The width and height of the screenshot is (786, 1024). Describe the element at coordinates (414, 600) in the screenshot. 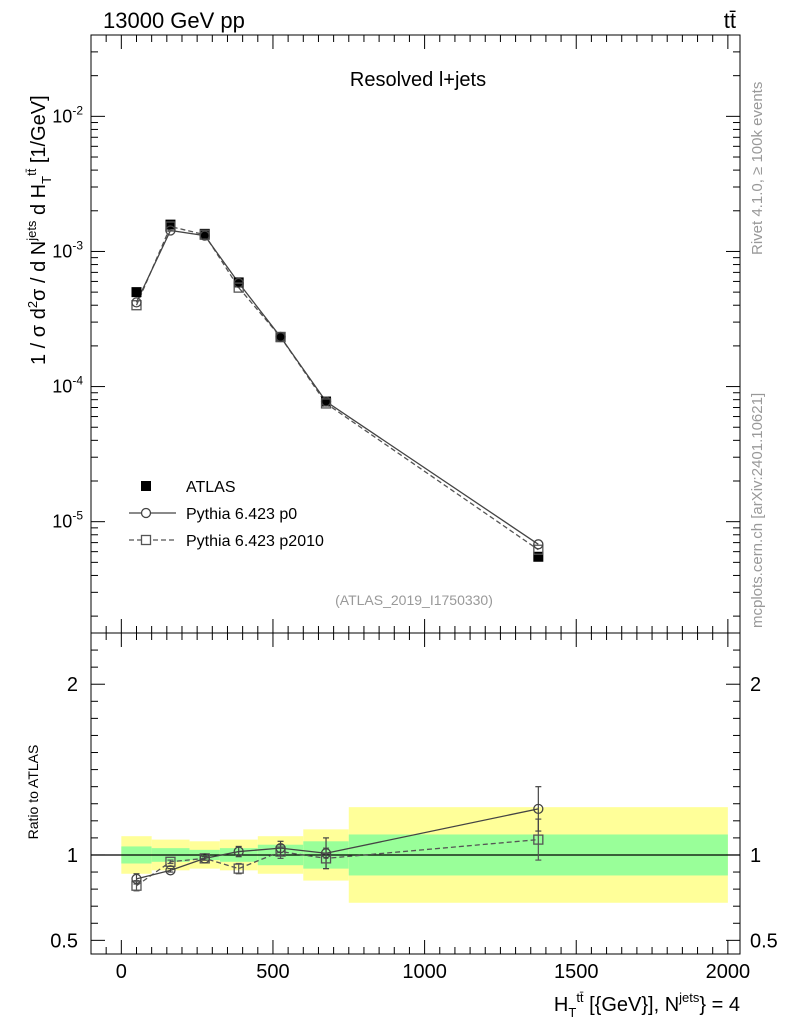

I see `analysis-id: (ATLAS_2019_I1750330)` at that location.